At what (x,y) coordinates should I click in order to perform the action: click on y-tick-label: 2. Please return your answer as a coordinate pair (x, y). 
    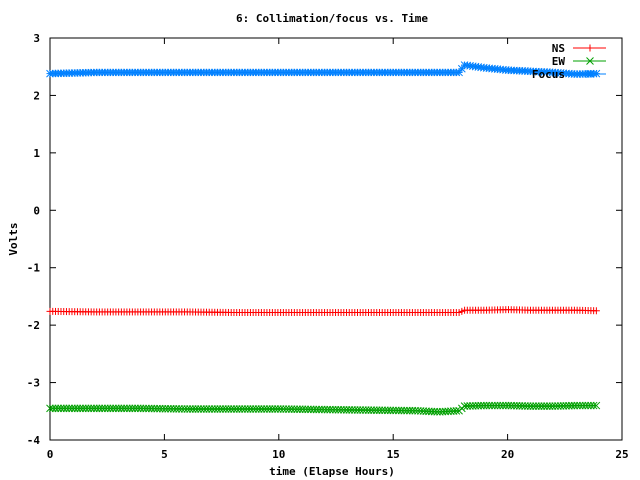
    Looking at the image, I should click on (36, 95).